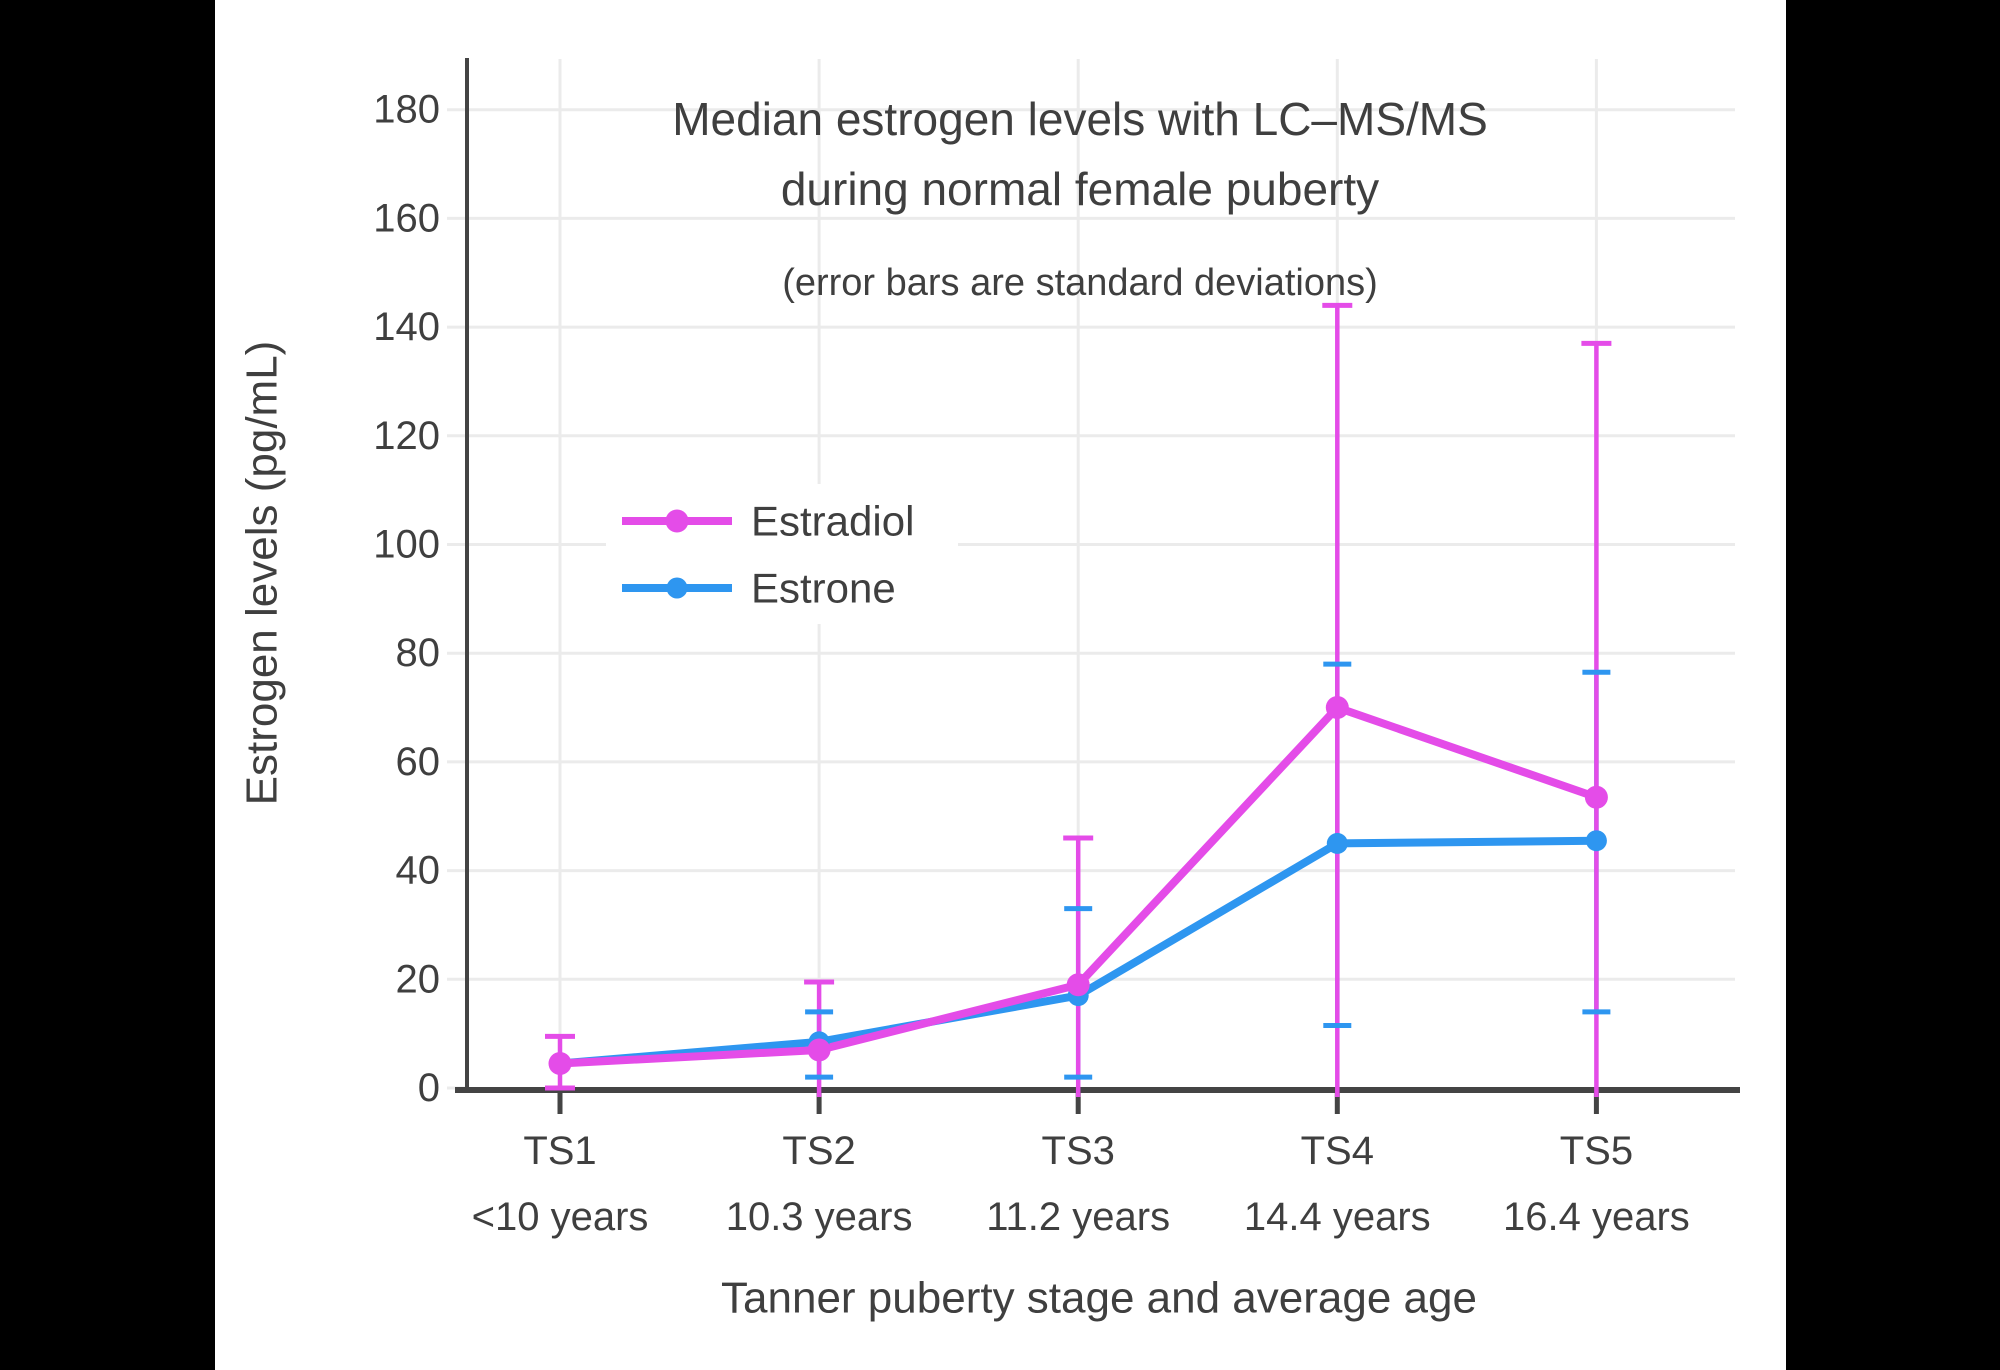  I want to click on legend-sample-marker-estrone, so click(677, 588).